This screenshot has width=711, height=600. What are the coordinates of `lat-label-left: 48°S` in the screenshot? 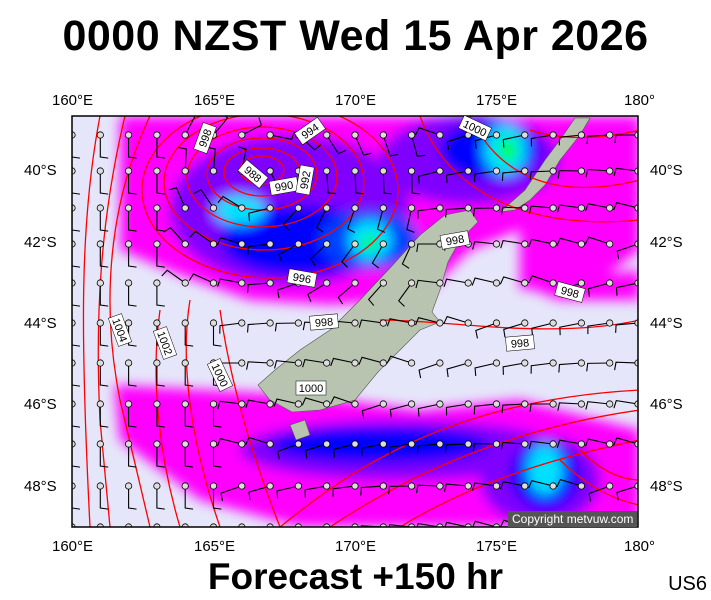 It's located at (40, 486).